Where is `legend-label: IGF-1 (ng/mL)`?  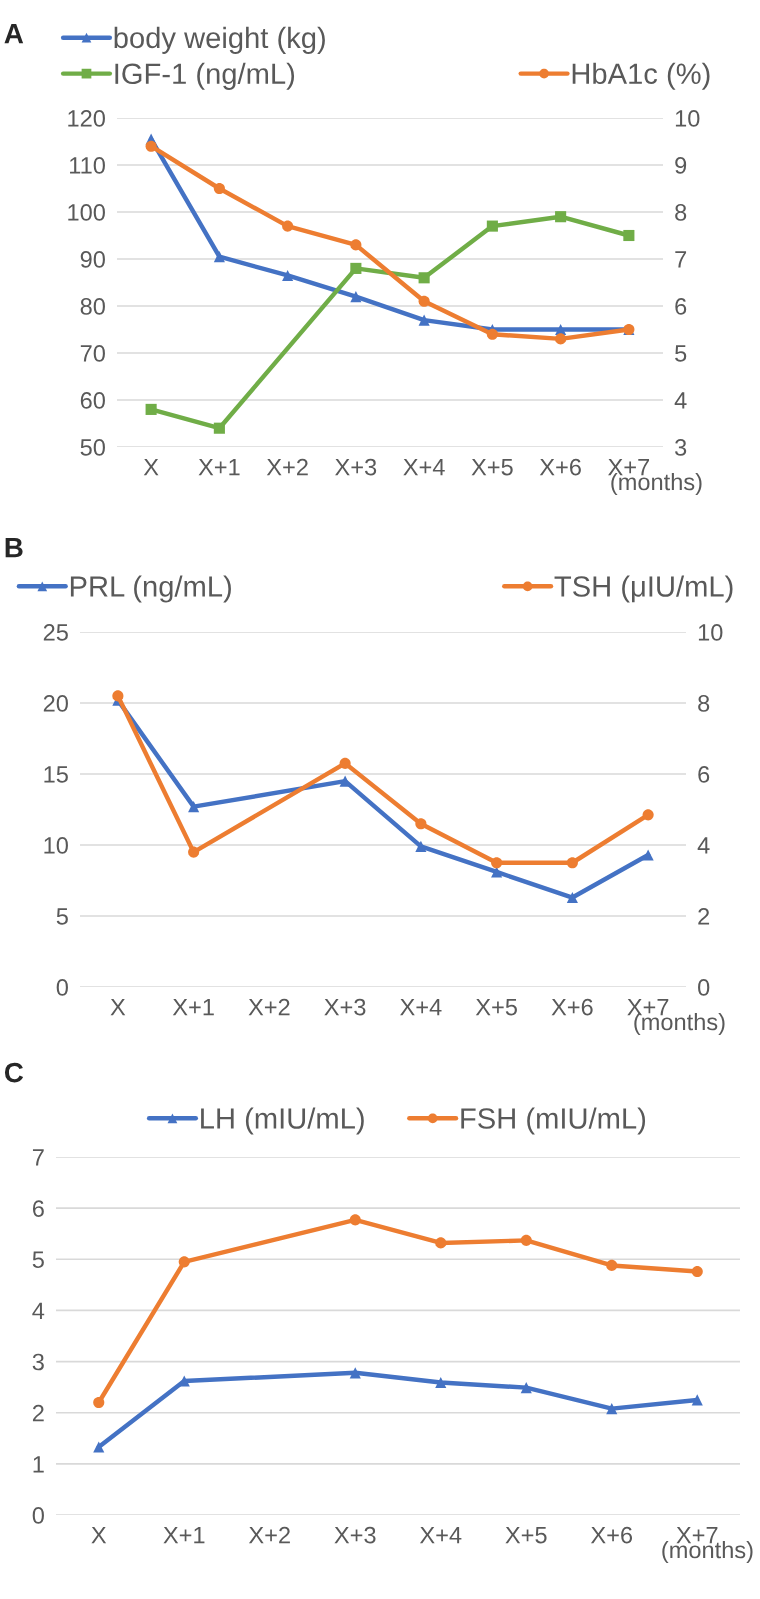
legend-label: IGF-1 (ng/mL) is located at coordinates (205, 76).